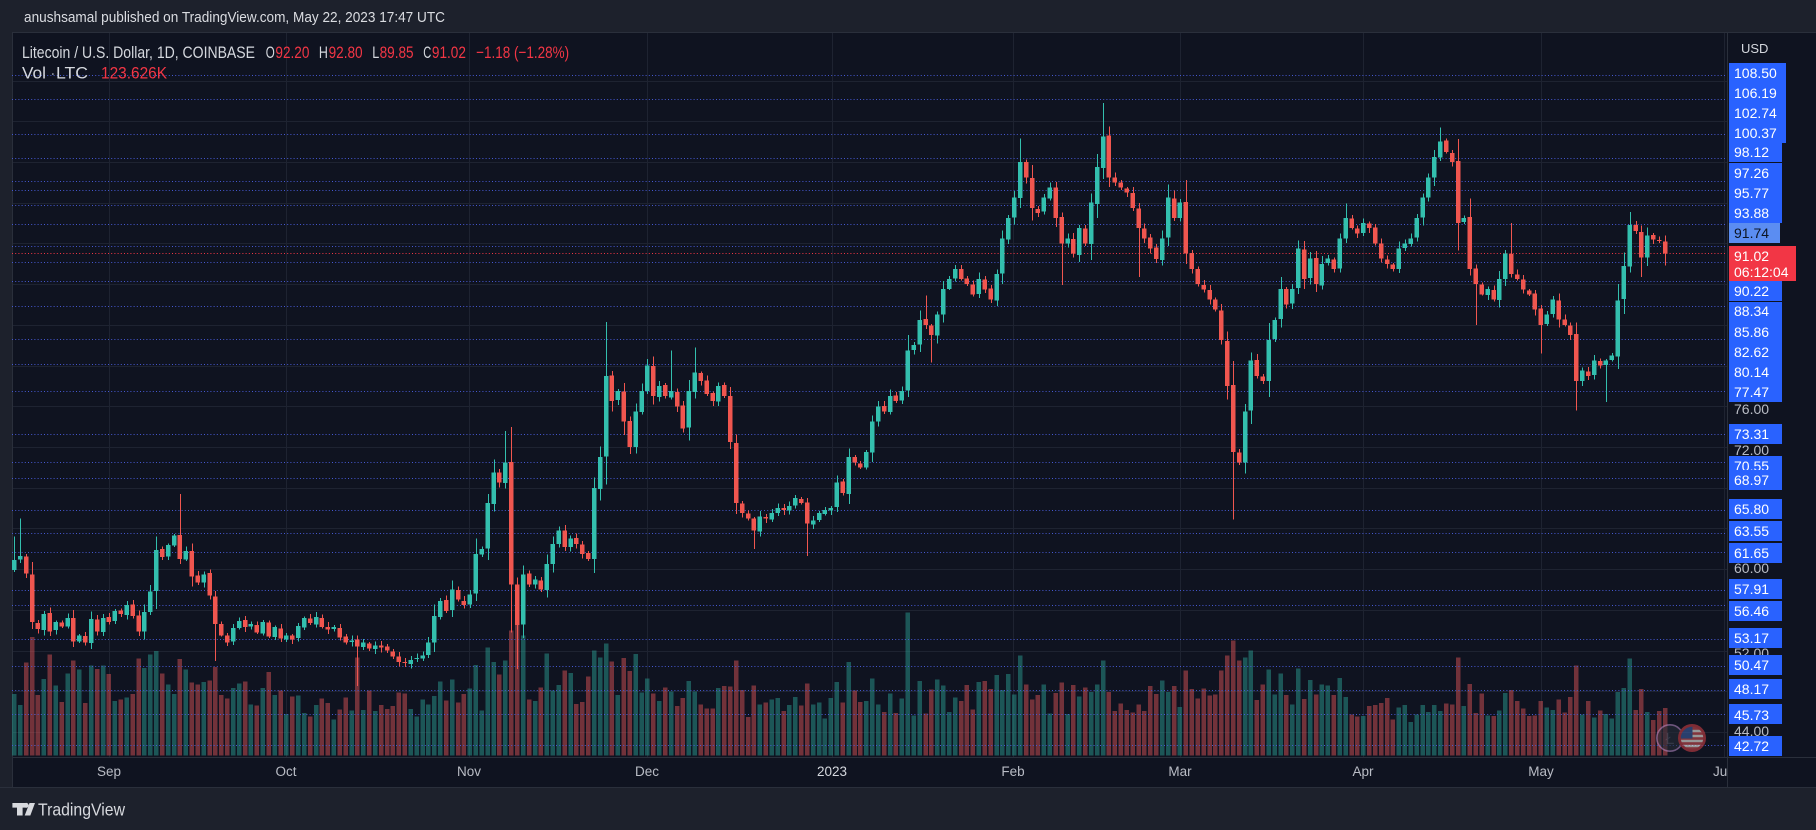 The height and width of the screenshot is (830, 1816). Describe the element at coordinates (292, 52) in the screenshot. I see `svg-text: 92.20` at that location.